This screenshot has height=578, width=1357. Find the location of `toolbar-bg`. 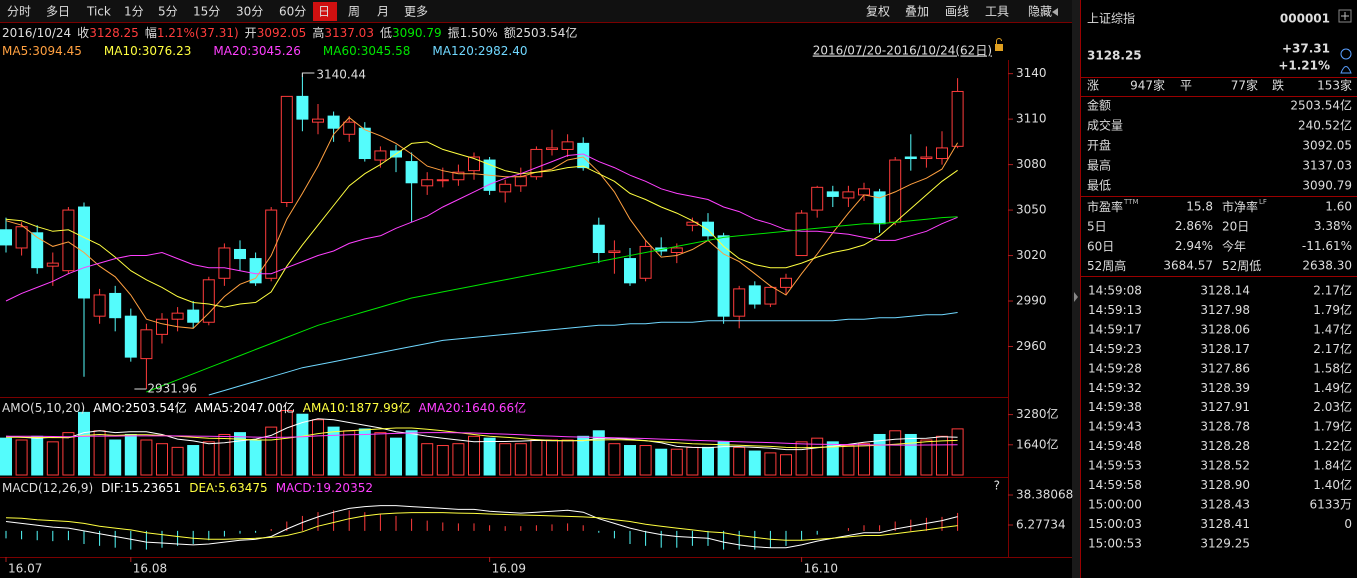

toolbar-bg is located at coordinates (536, 11).